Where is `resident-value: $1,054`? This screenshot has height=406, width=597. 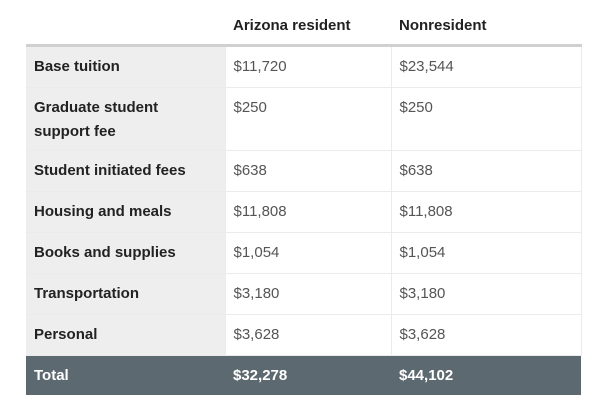
resident-value: $1,054 is located at coordinates (308, 253).